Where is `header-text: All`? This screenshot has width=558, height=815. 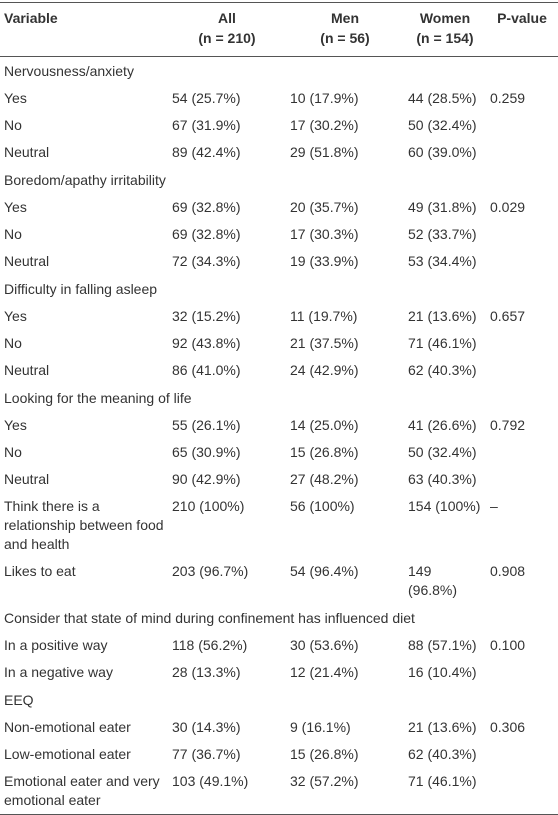
header-text: All is located at coordinates (227, 18).